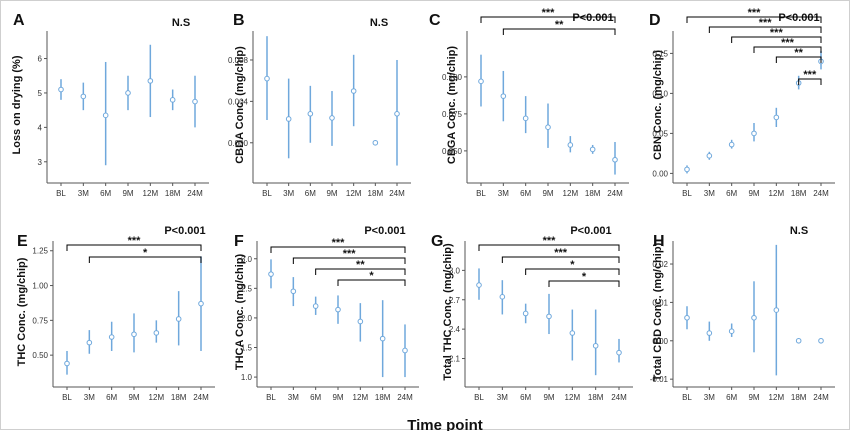 Image resolution: width=850 pixels, height=431 pixels. What do you see at coordinates (247, 318) in the screenshot?
I see `y-tick-label: 2.0` at bounding box center [247, 318].